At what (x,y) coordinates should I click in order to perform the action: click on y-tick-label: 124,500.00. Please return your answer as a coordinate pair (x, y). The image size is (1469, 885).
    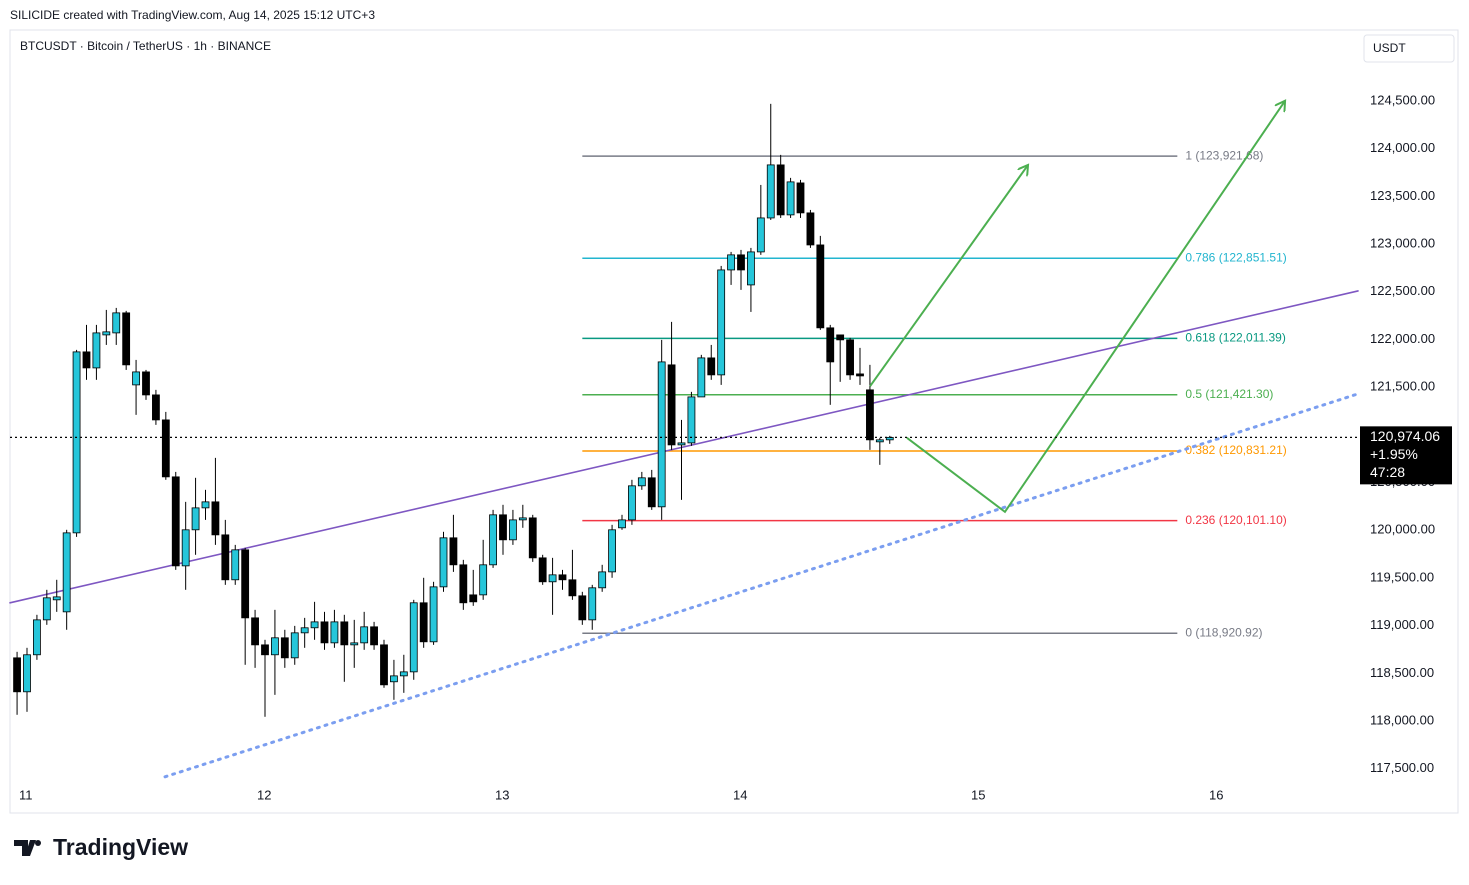
    Looking at the image, I should click on (1402, 99).